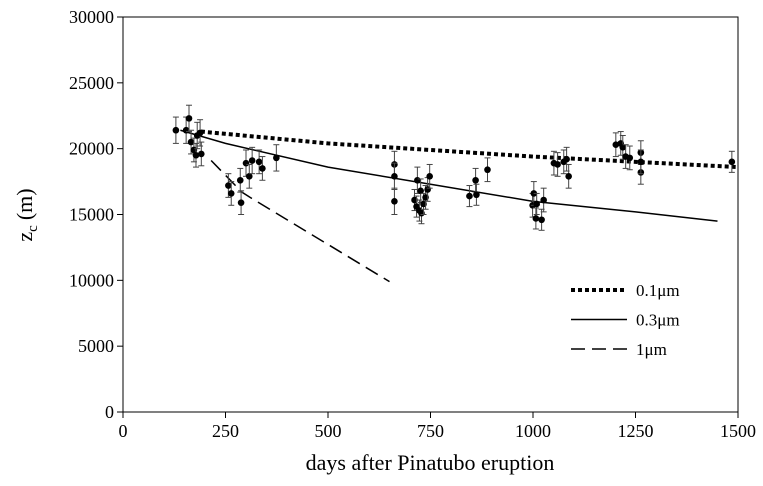  What do you see at coordinates (430, 462) in the screenshot?
I see `x-axis-label: days after Pinatubo eruption` at bounding box center [430, 462].